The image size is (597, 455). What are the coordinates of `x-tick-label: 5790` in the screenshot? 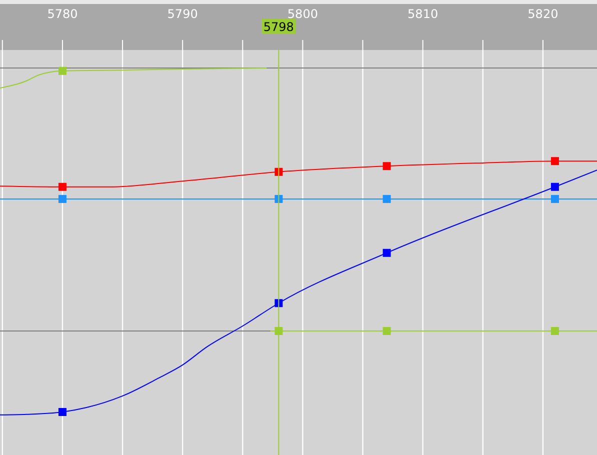 It's located at (182, 14).